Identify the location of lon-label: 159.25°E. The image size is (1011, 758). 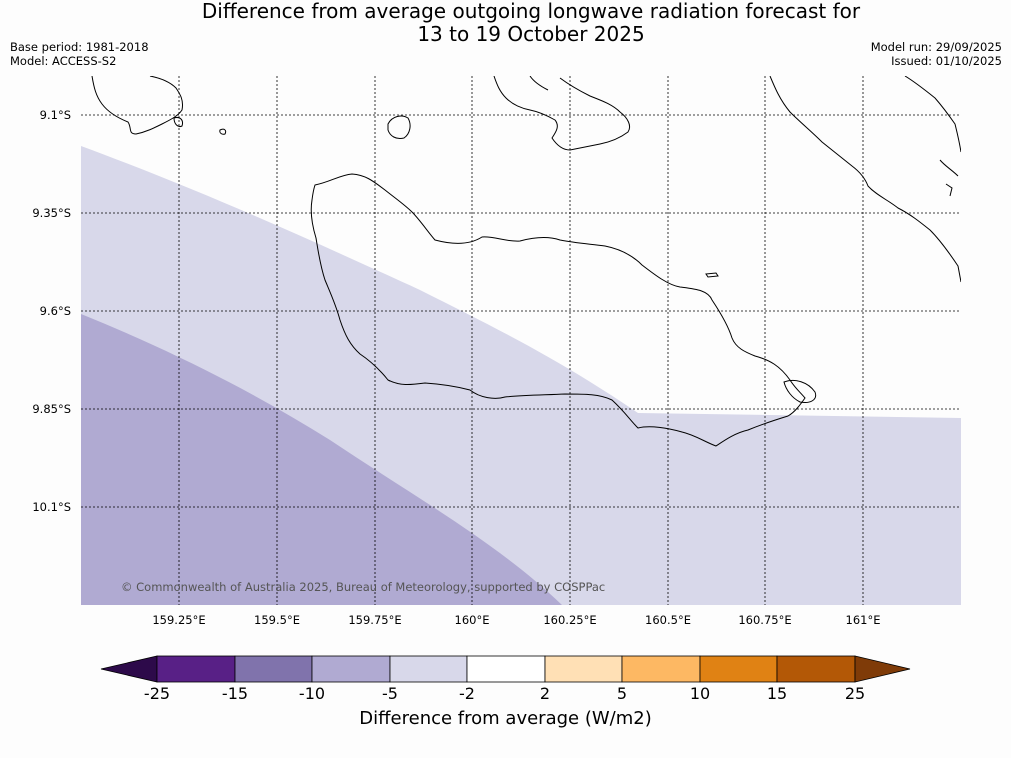
(178, 620).